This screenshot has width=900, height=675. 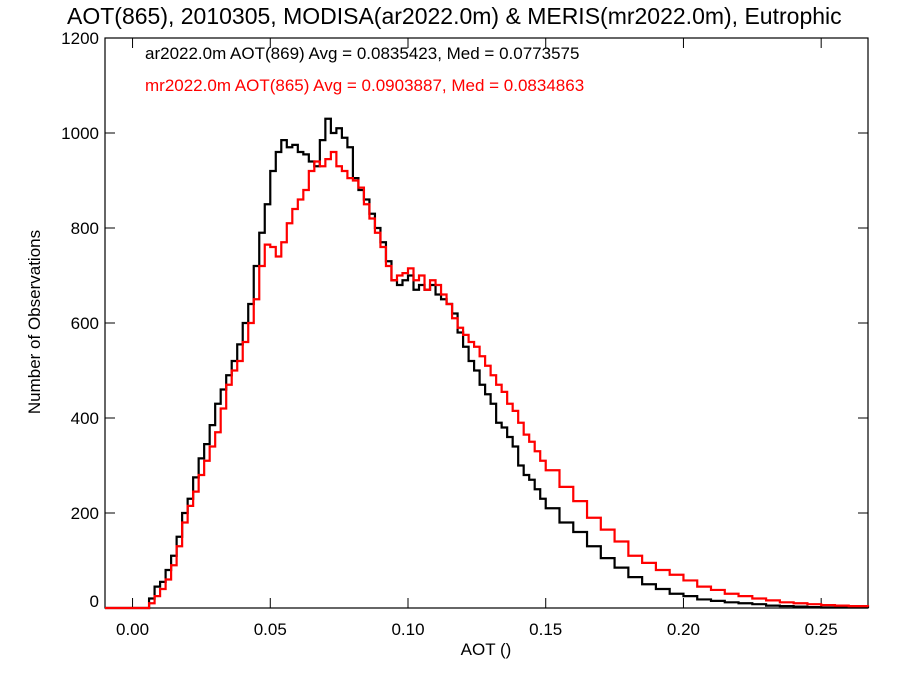 What do you see at coordinates (683, 629) in the screenshot?
I see `x-tick-label: 0.20` at bounding box center [683, 629].